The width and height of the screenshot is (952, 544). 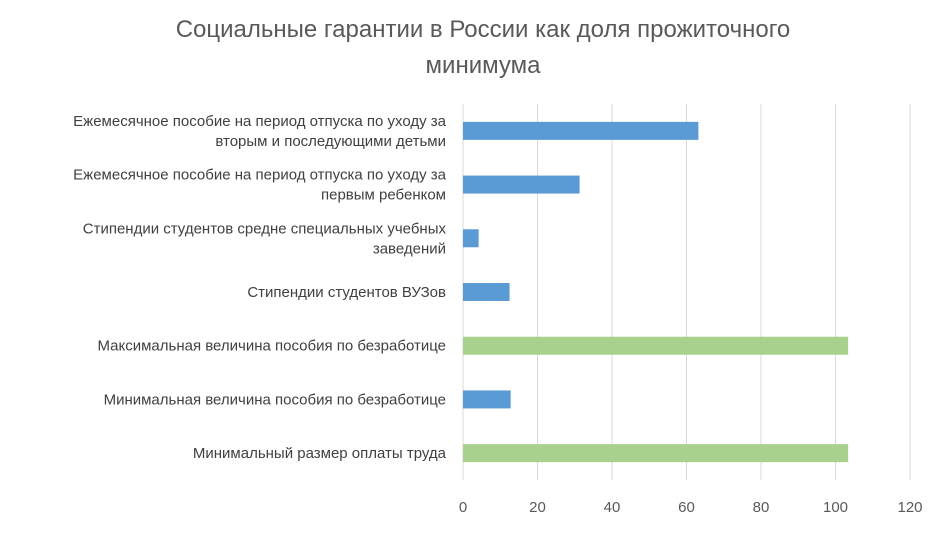 What do you see at coordinates (835, 507) in the screenshot?
I see `x-tick-label: 100` at bounding box center [835, 507].